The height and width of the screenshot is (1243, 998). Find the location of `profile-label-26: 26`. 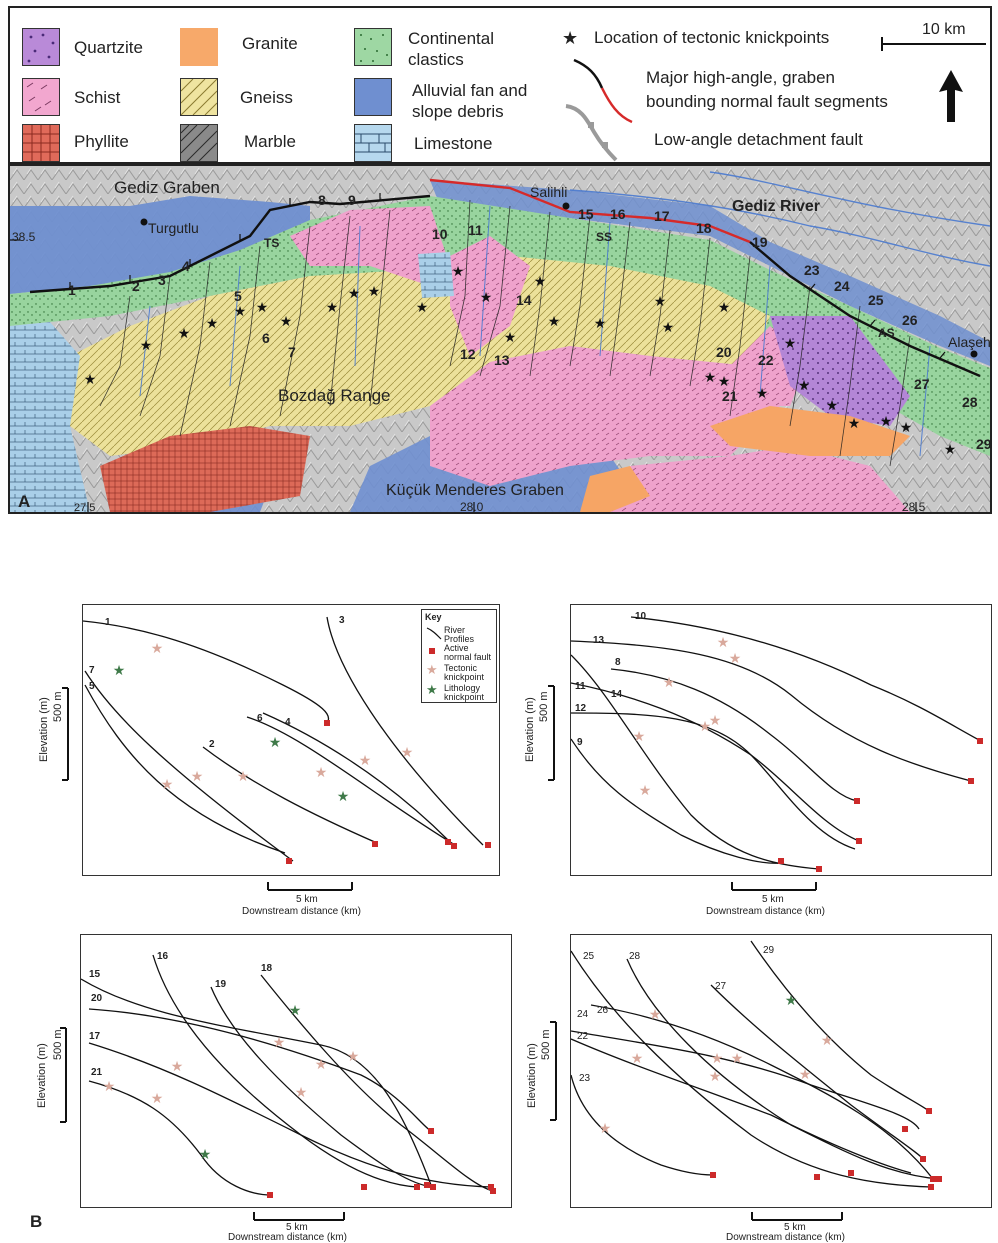

profile-label-26: 26 is located at coordinates (603, 1010).